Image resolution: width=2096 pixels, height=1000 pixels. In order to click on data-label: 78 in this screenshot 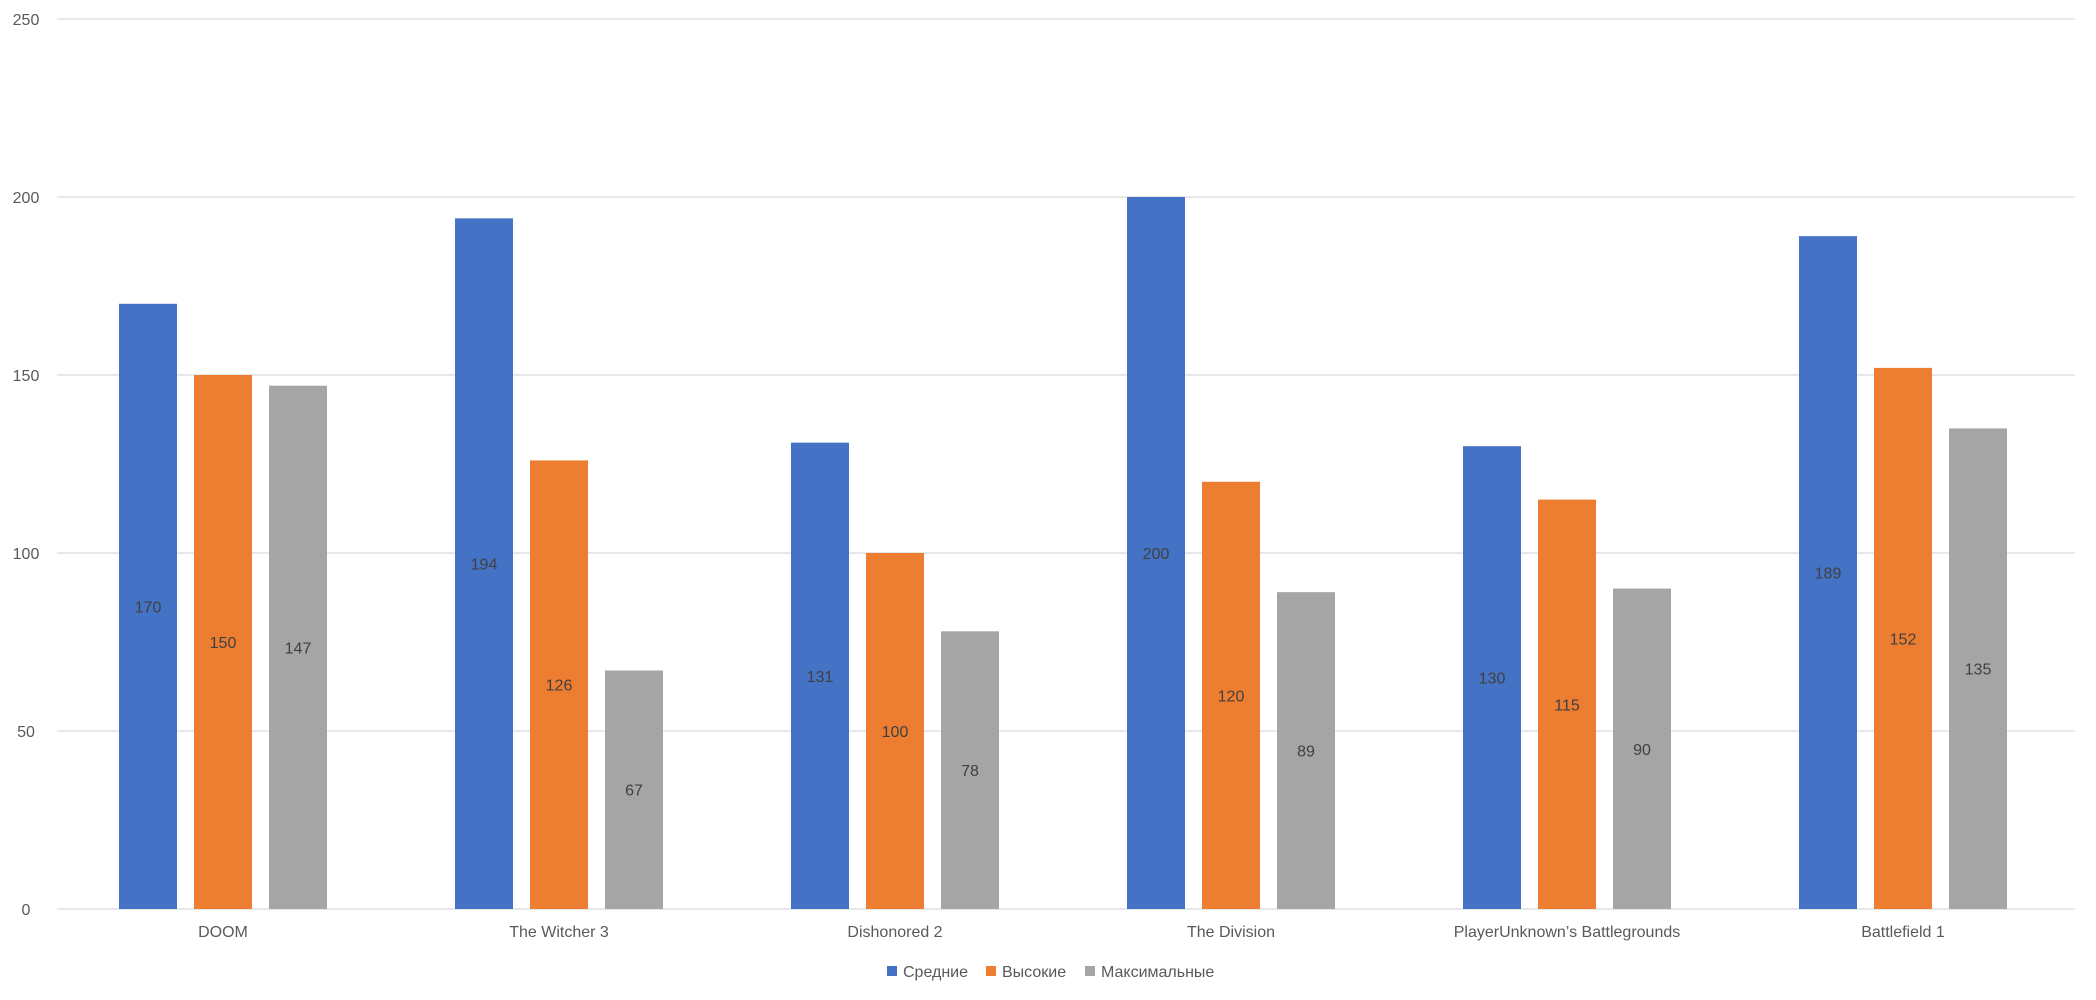, I will do `click(970, 771)`.